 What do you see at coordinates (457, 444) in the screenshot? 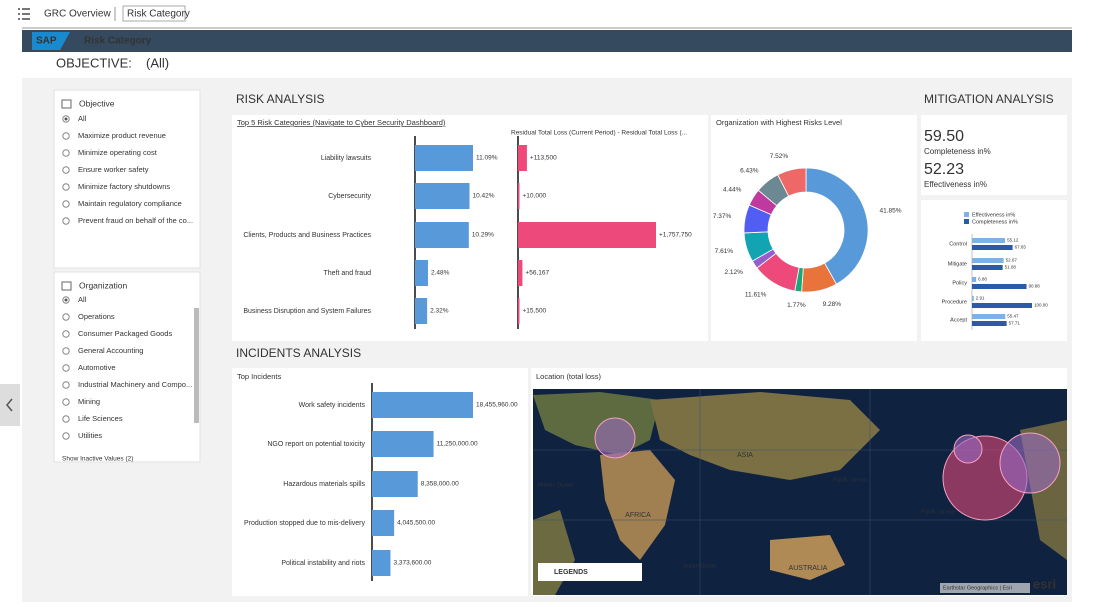
I see `value-label: 11,250,000.00` at bounding box center [457, 444].